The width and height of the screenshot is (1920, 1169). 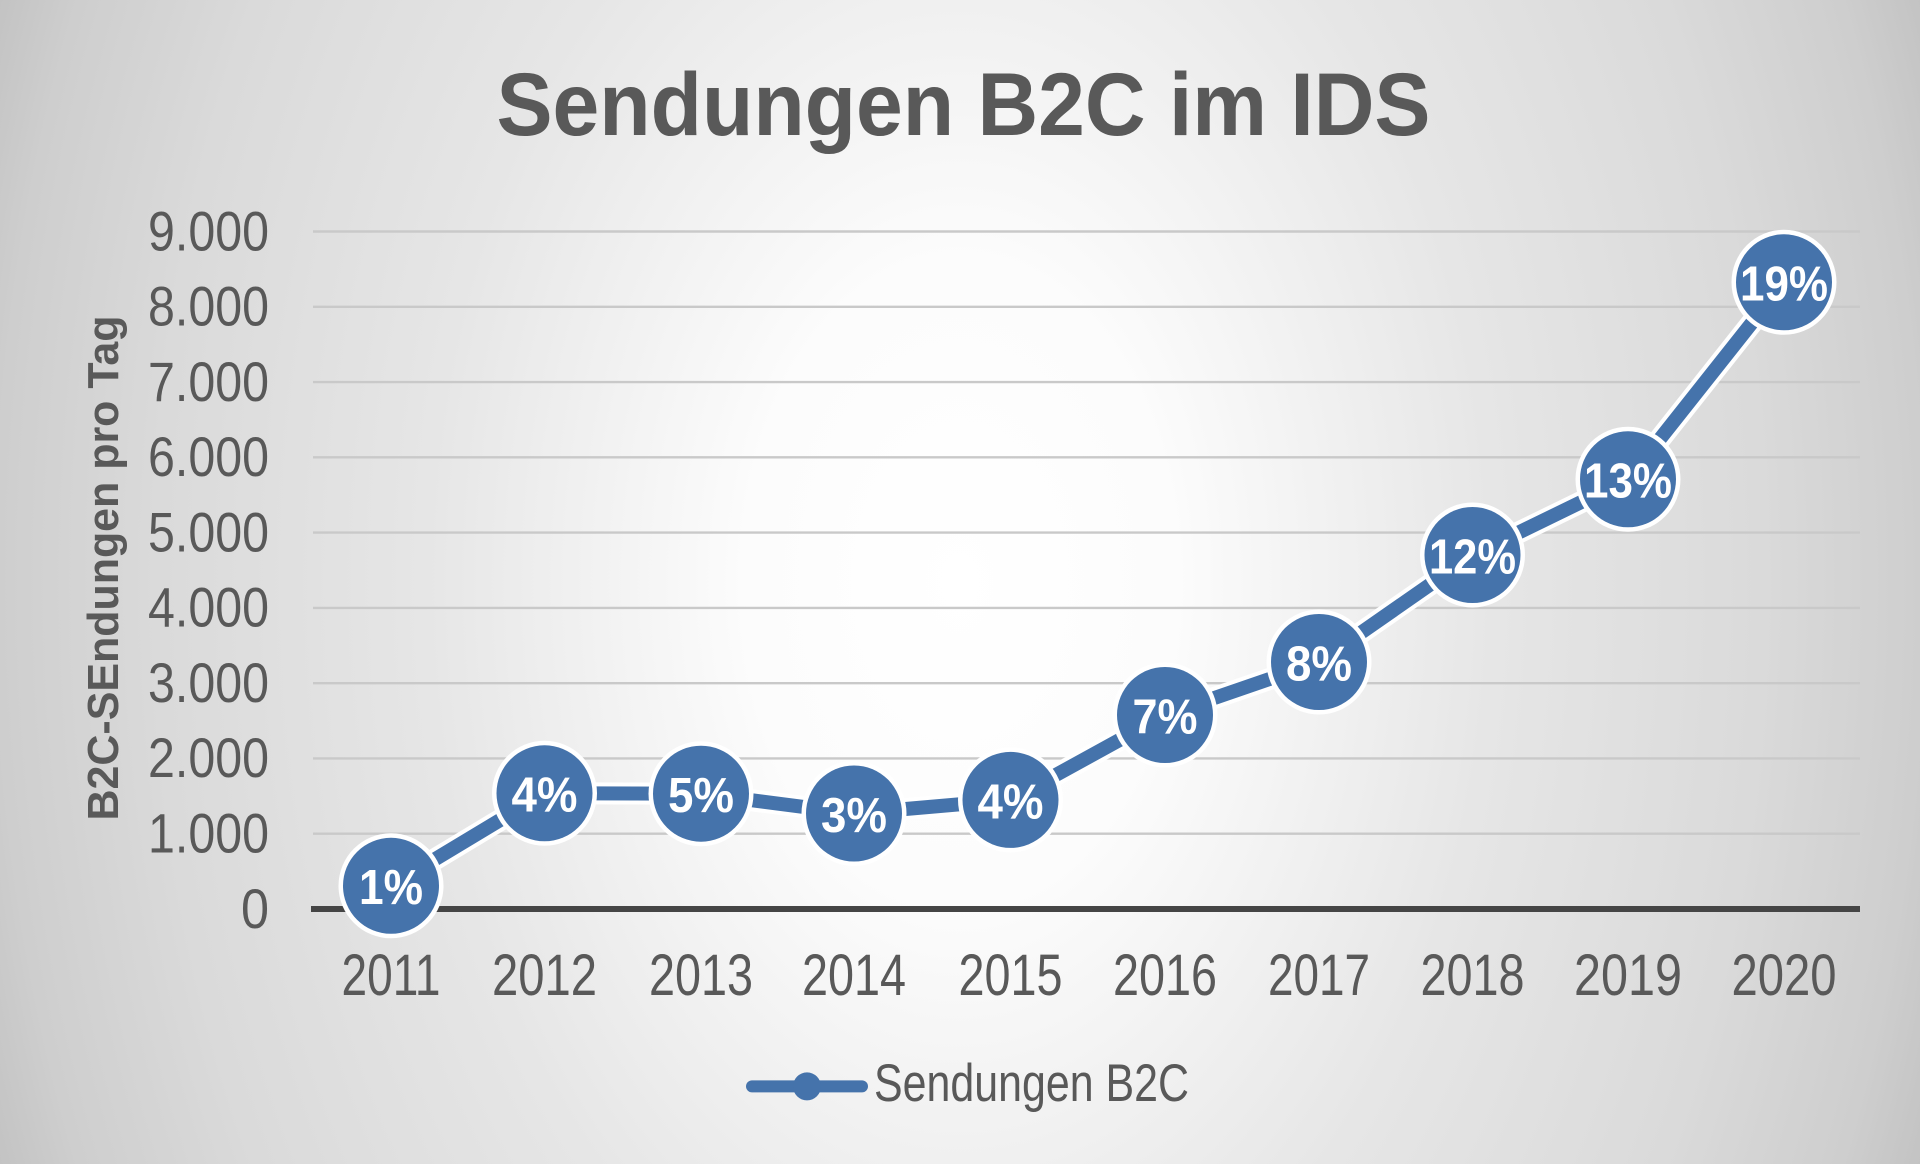 I want to click on svg-text: 7.000, so click(x=208, y=381).